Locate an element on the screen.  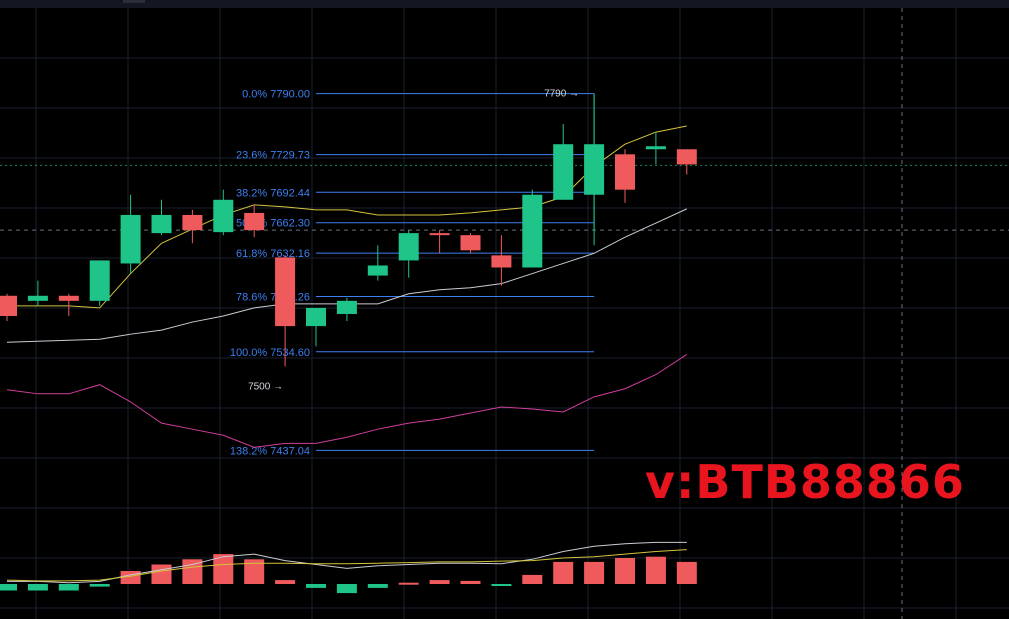
fib-level-label: 23.6% 7729.73 is located at coordinates (273, 156).